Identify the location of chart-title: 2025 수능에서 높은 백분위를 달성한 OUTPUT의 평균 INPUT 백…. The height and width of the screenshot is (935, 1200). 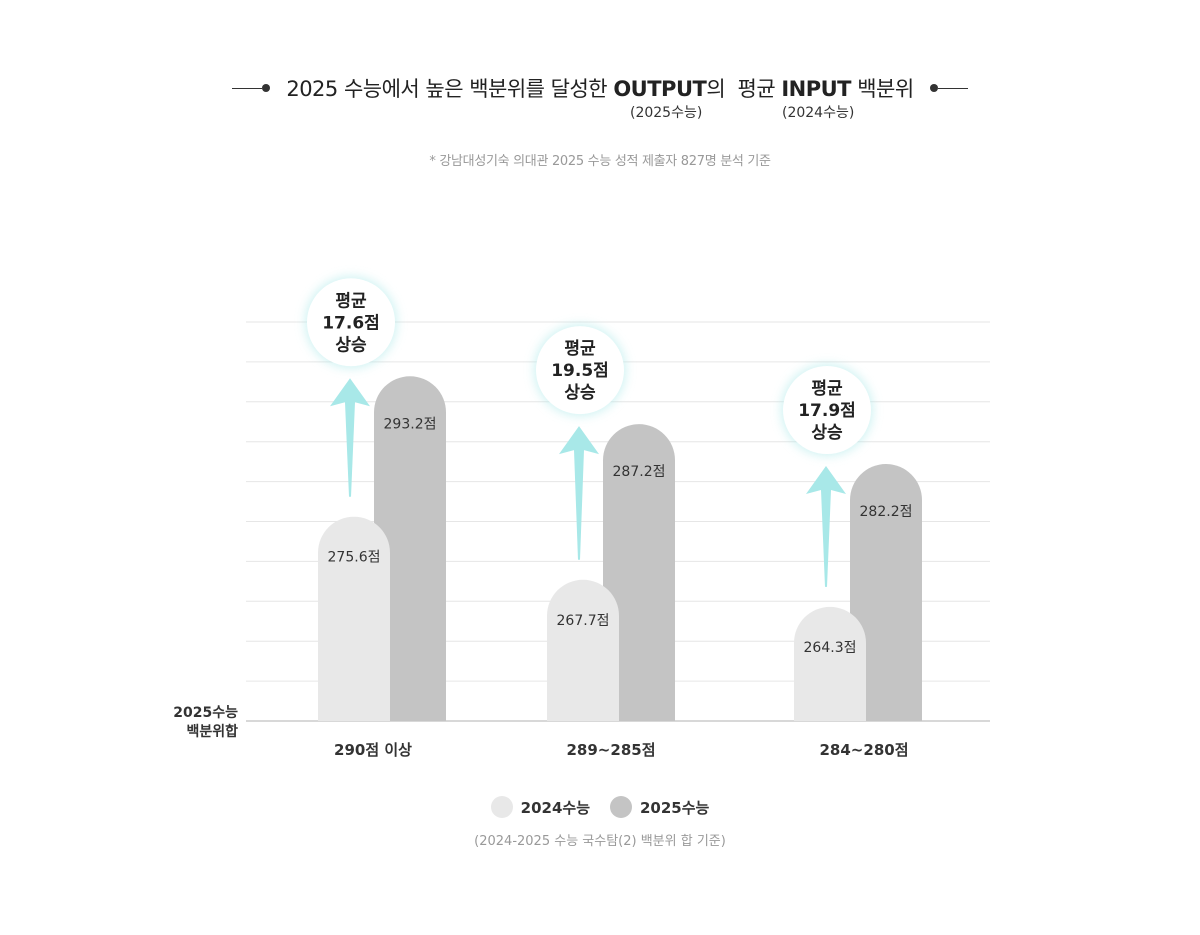
(600, 88).